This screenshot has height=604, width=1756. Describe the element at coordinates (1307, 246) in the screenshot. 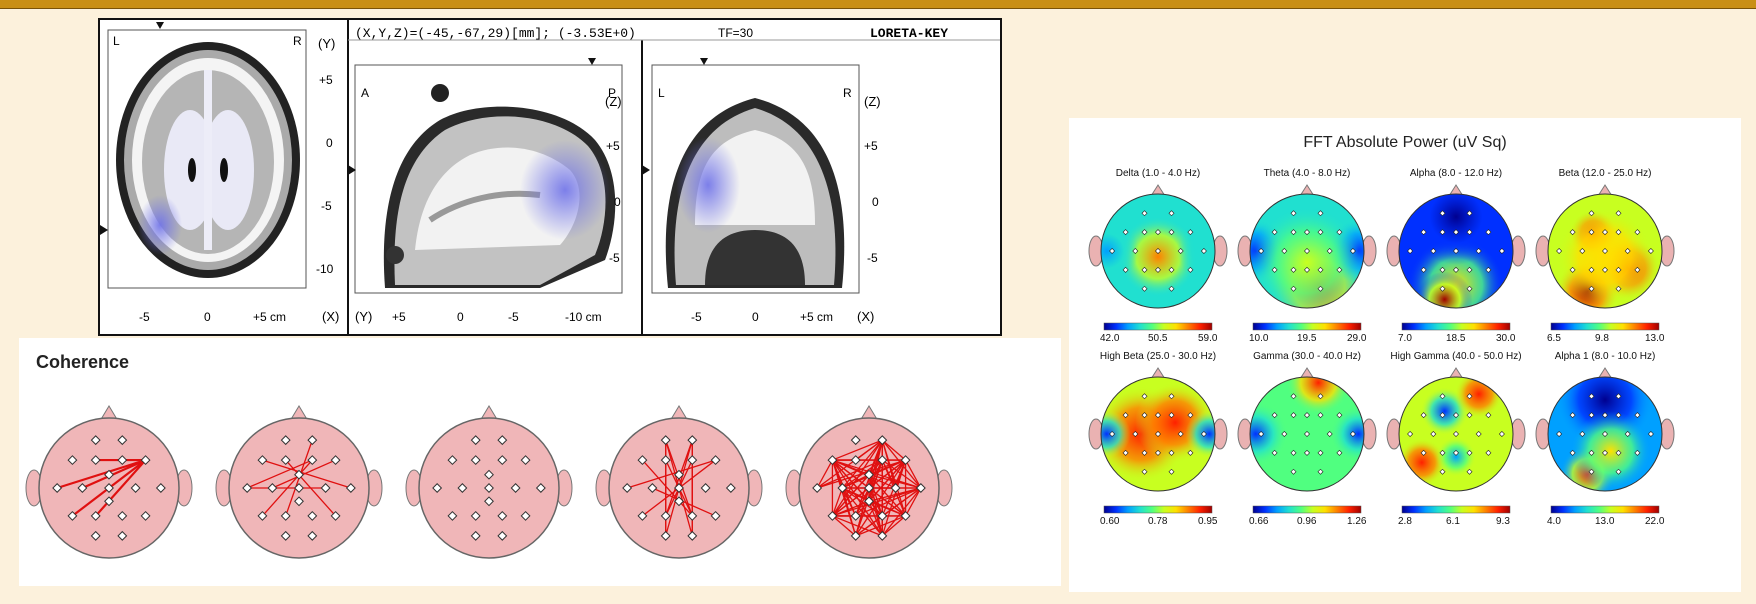

I see `topomap` at that location.